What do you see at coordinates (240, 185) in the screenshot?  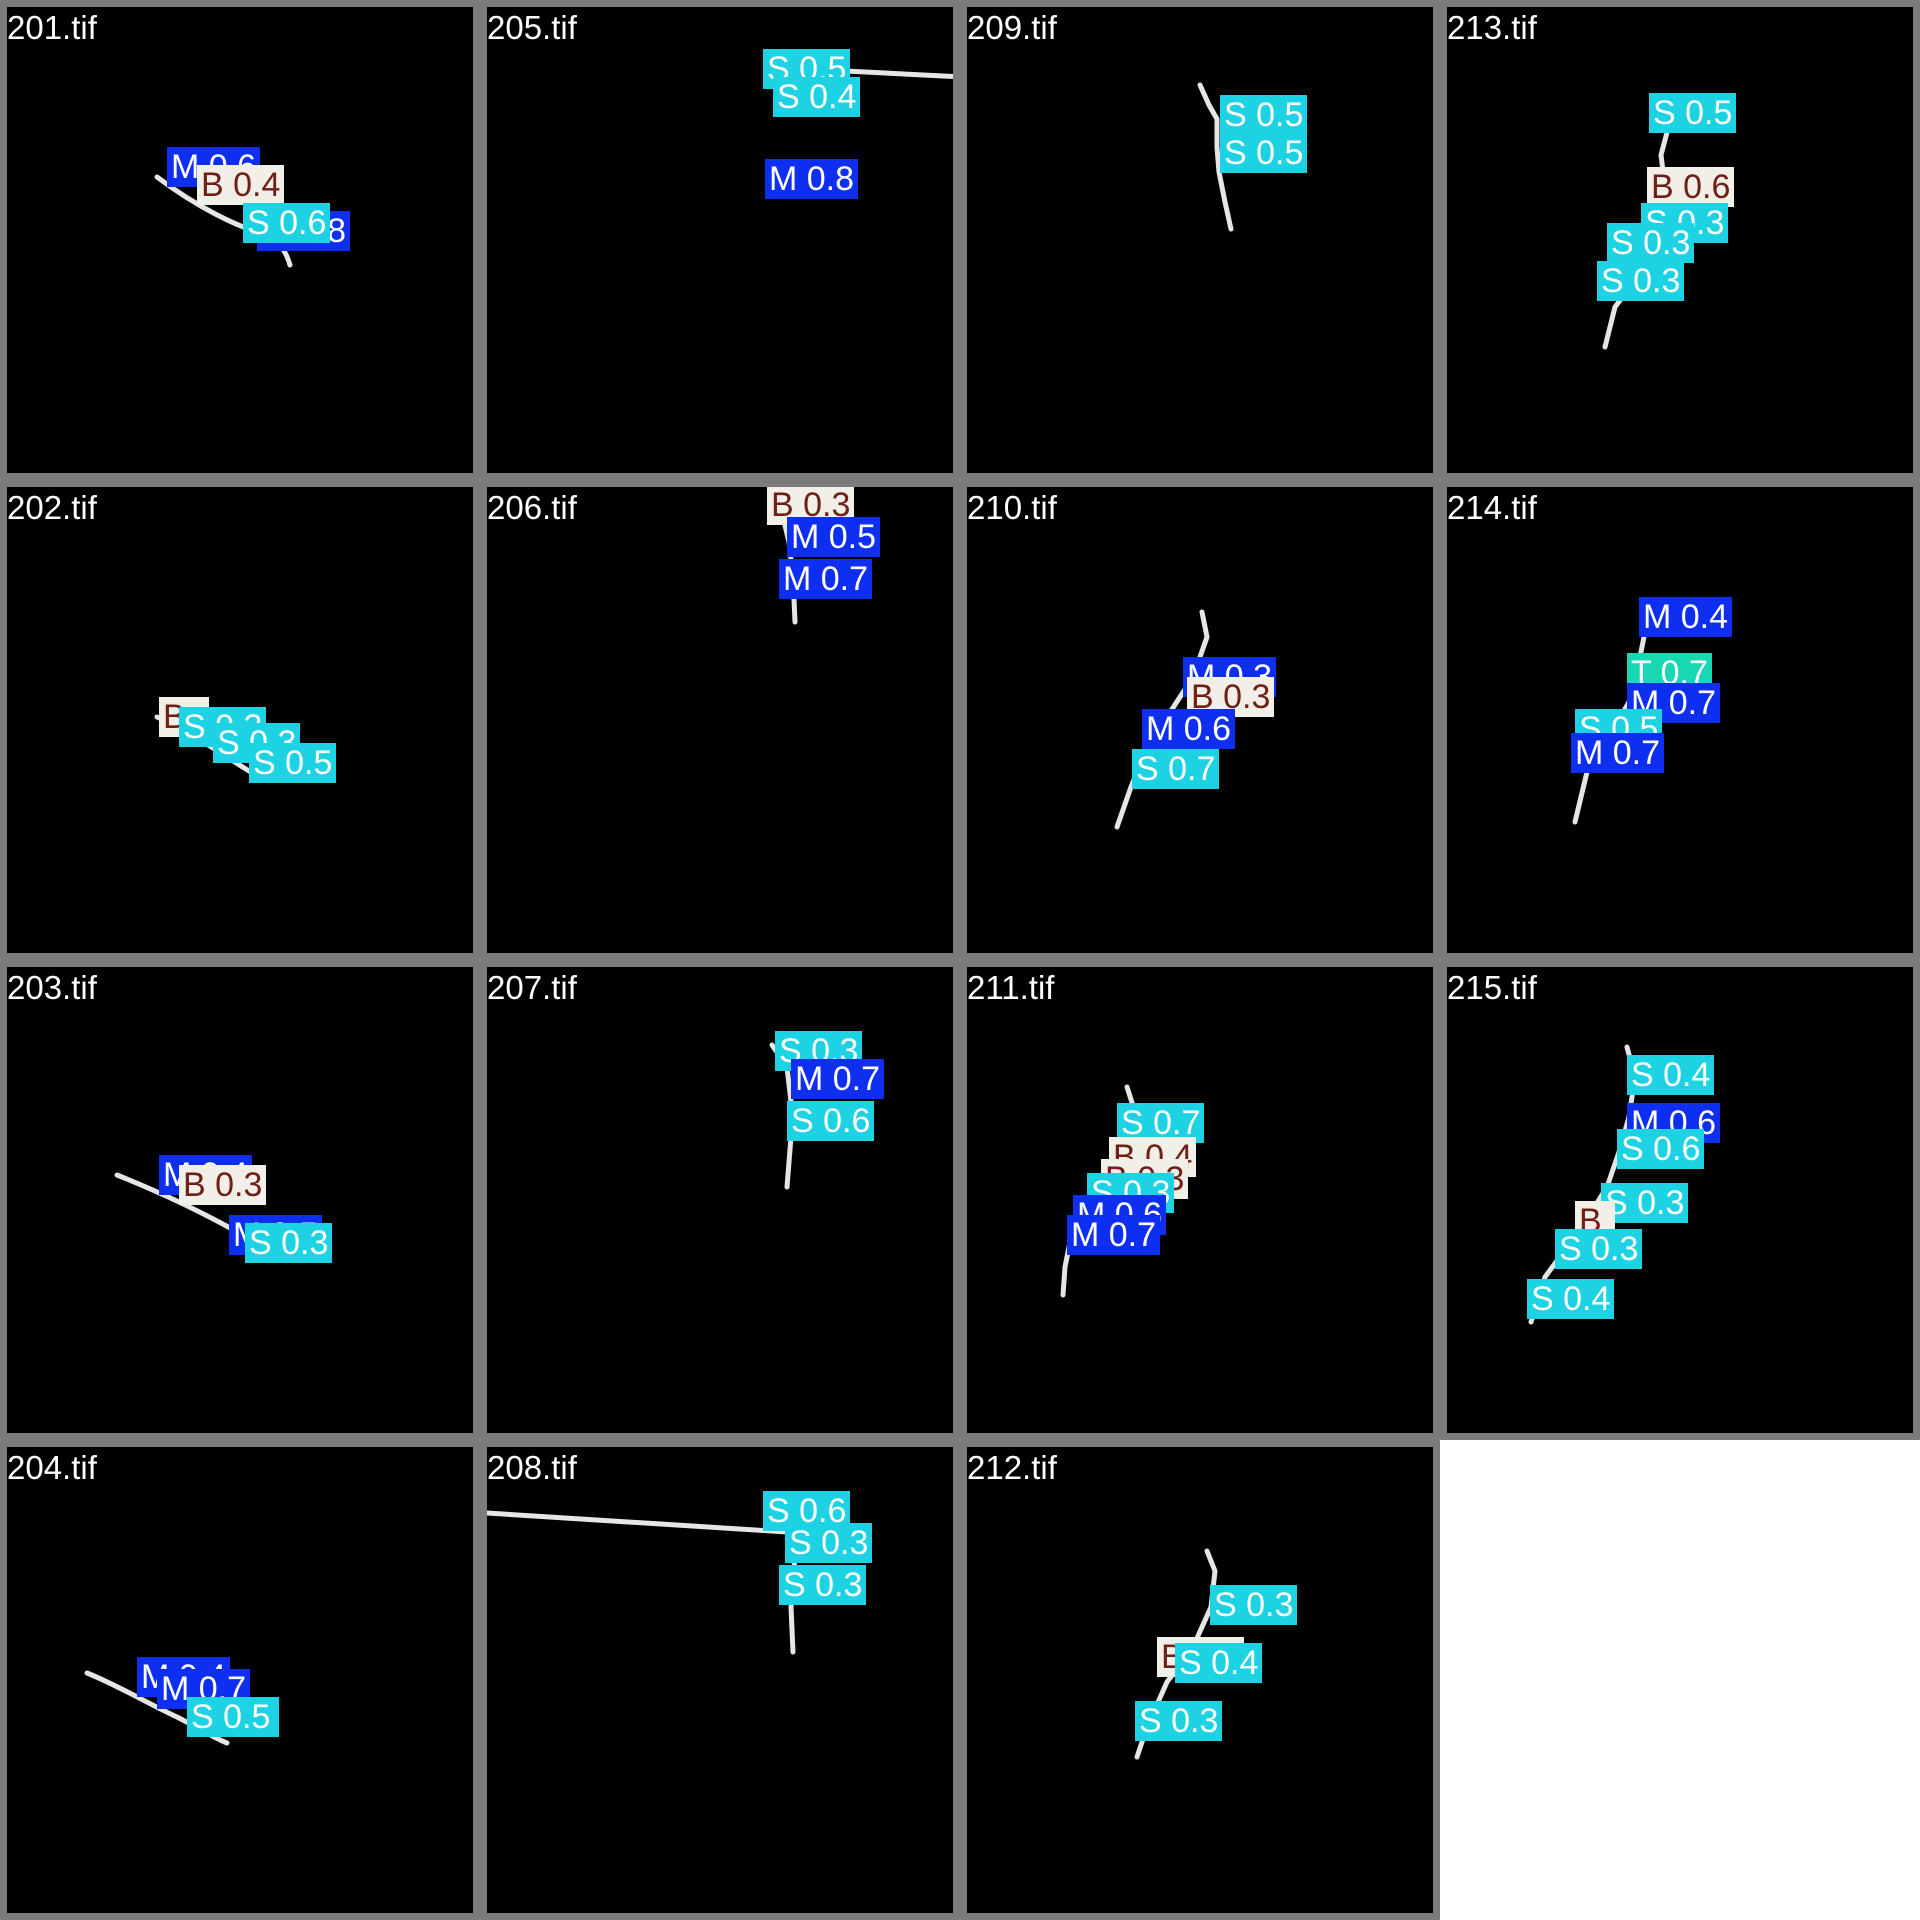 I see `detection-label-b: B 0.4` at bounding box center [240, 185].